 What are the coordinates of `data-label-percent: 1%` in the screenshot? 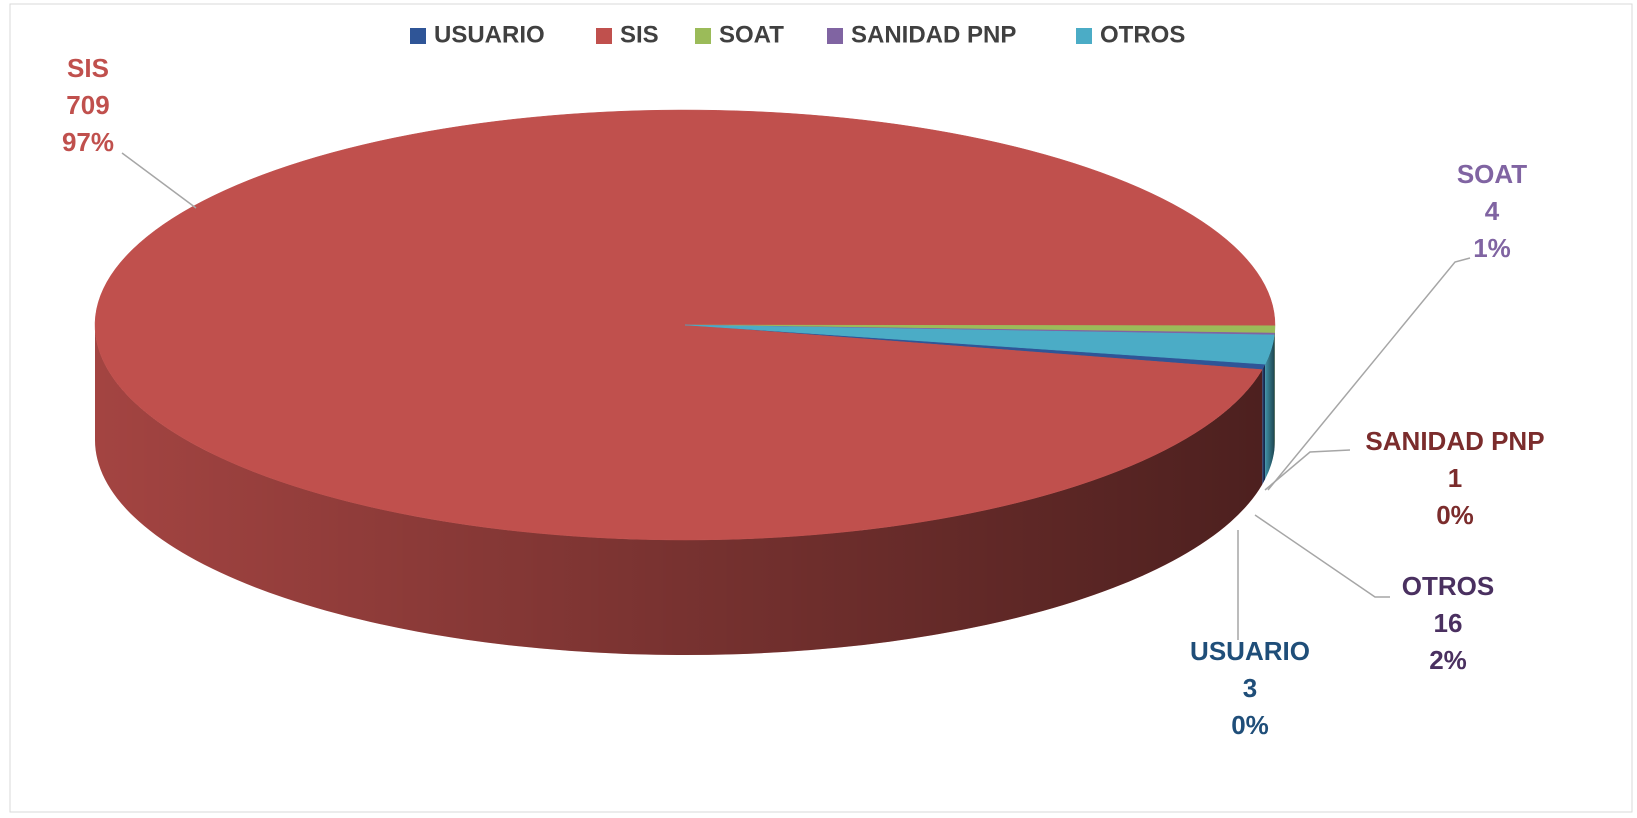 It's located at (1492, 248).